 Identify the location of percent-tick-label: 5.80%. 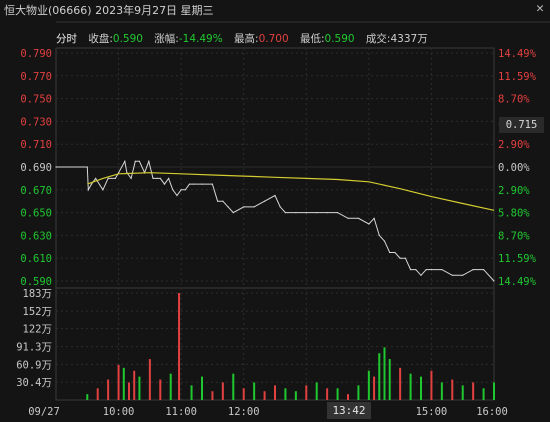
(514, 214).